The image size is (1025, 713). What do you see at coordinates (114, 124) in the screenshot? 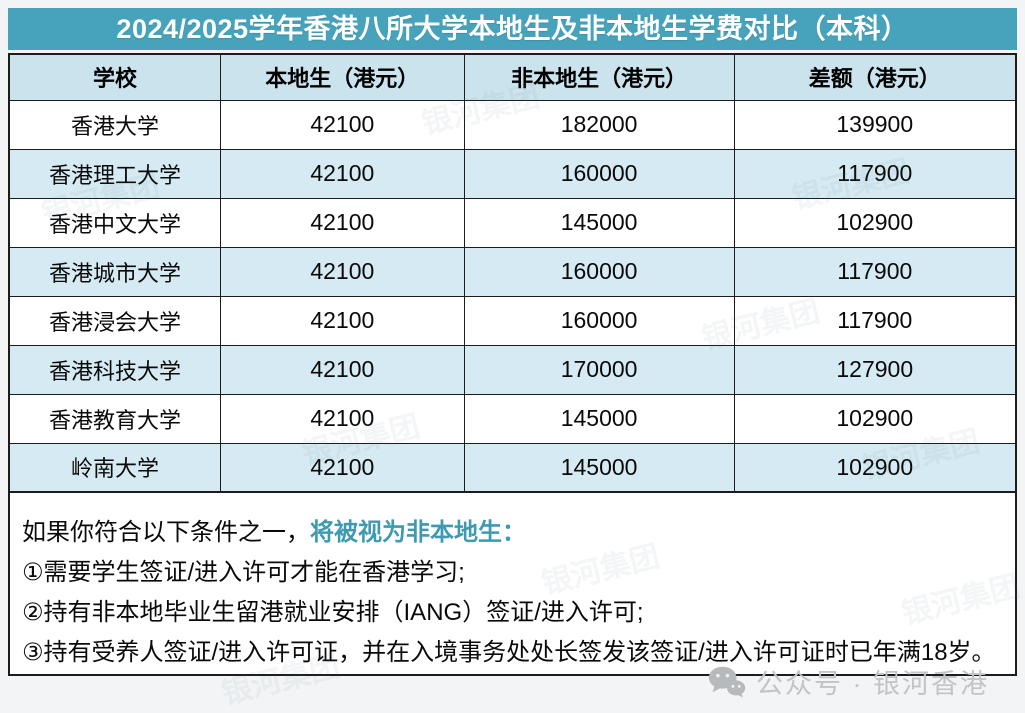
I see `school-name: 香港大学` at bounding box center [114, 124].